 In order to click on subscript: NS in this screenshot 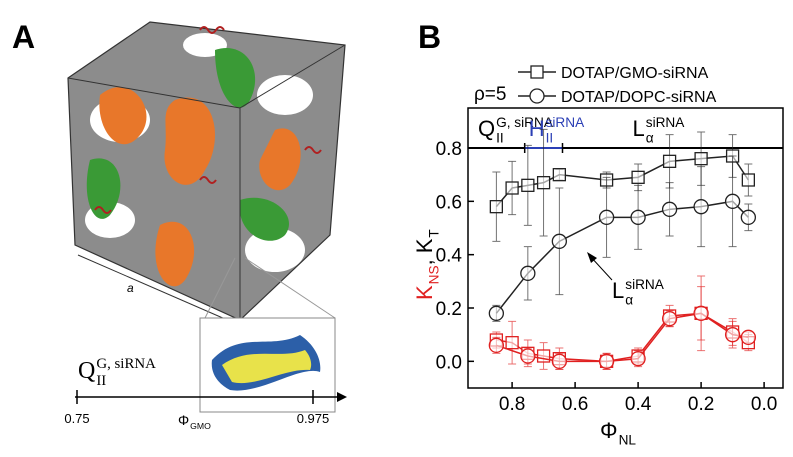, I will do `click(434, 274)`.